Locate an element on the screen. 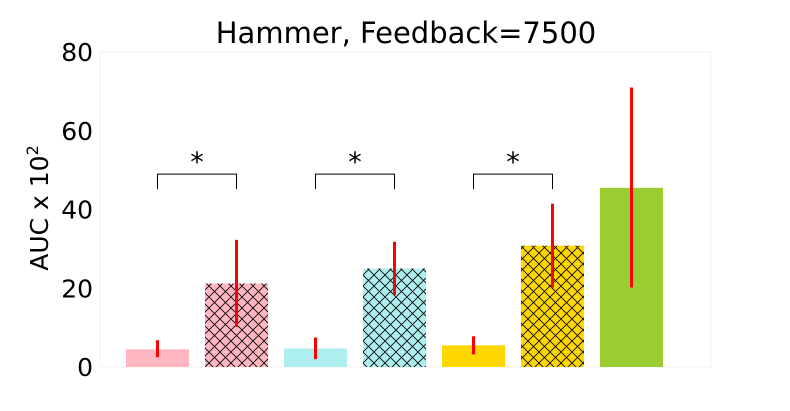 The width and height of the screenshot is (790, 411). chart-title: Hammer, Feedback=7500 is located at coordinates (406, 33).